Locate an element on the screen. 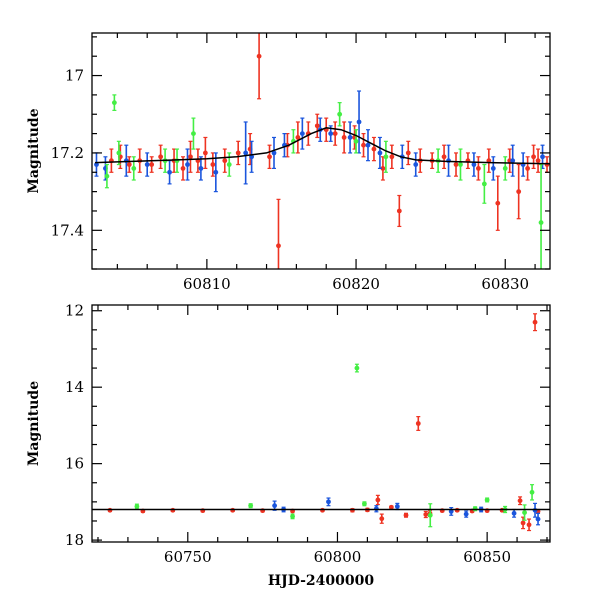 The width and height of the screenshot is (600, 600). full-panel-ylabel: Magnitude is located at coordinates (34, 423).